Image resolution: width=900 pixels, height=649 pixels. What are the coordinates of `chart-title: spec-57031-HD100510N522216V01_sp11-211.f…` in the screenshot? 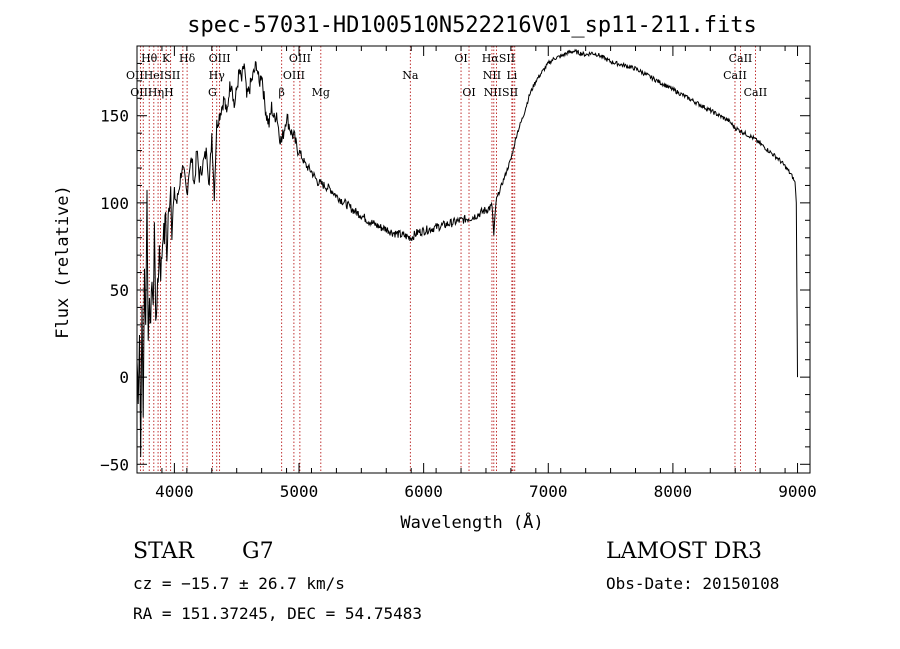 It's located at (472, 25).